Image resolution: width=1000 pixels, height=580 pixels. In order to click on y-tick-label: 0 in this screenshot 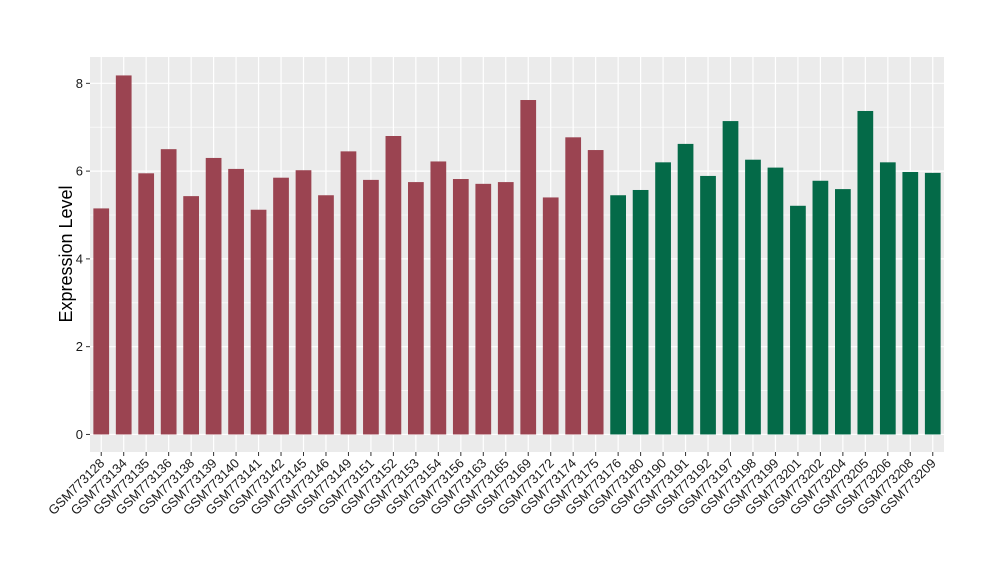, I will do `click(79, 434)`.